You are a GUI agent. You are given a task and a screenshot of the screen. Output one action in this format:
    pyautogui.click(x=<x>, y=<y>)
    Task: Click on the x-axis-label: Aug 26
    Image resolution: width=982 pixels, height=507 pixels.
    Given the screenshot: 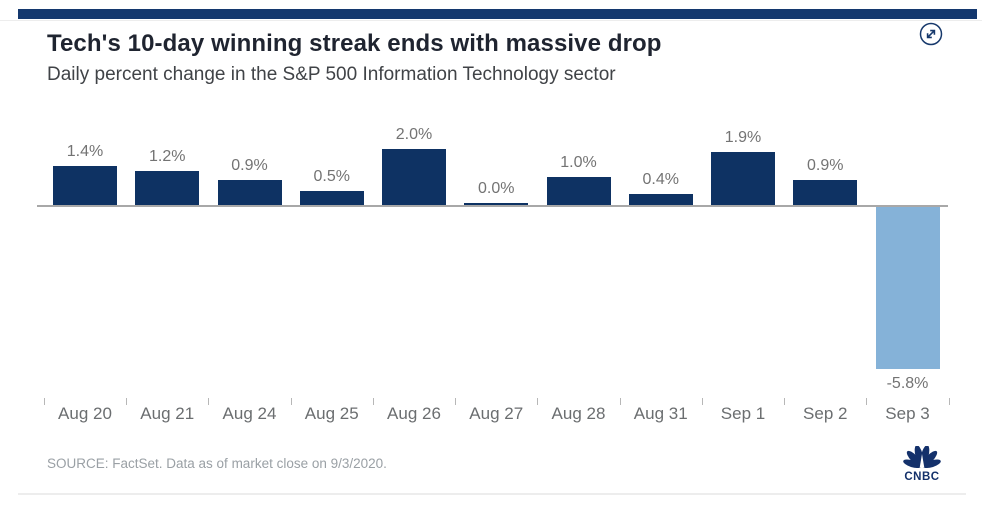 What is the action you would take?
    pyautogui.click(x=414, y=413)
    